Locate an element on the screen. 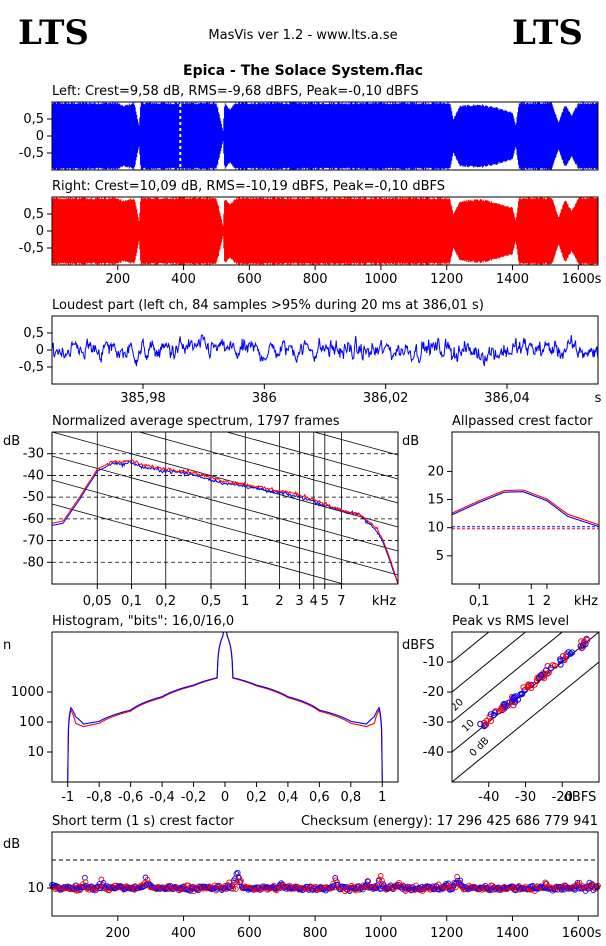 This screenshot has height=946, width=606. x-tick-label: 1000 is located at coordinates (380, 279).